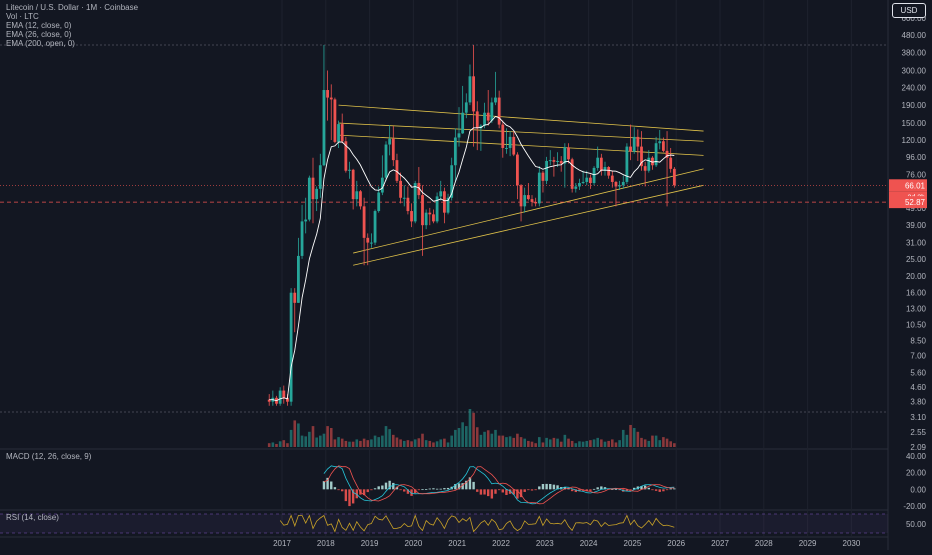 The width and height of the screenshot is (932, 555). Describe the element at coordinates (22, 16) in the screenshot. I see `volume-indicator-label: Vol · LTC` at that location.